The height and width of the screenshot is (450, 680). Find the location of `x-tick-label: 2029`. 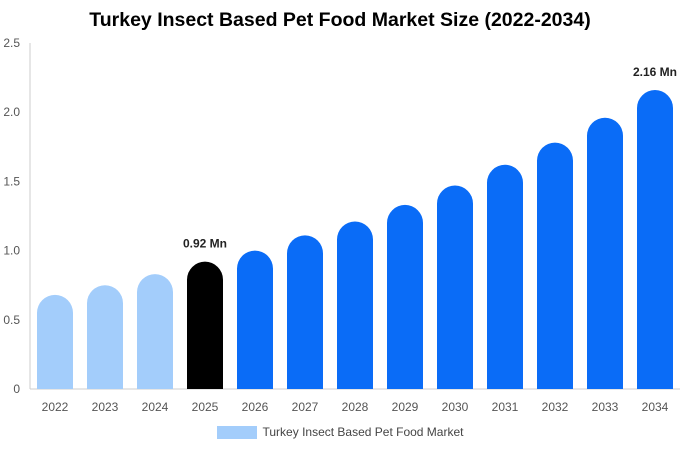

x-tick-label: 2029 is located at coordinates (405, 407).